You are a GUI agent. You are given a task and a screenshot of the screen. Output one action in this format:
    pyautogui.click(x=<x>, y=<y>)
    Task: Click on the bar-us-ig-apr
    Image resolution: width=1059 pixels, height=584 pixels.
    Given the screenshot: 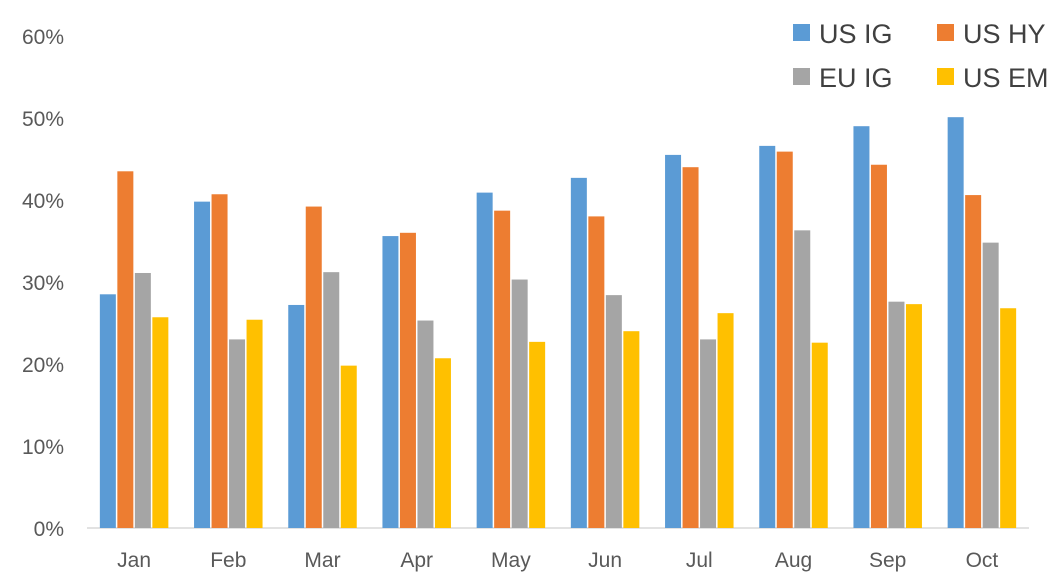 What is the action you would take?
    pyautogui.click(x=390, y=382)
    